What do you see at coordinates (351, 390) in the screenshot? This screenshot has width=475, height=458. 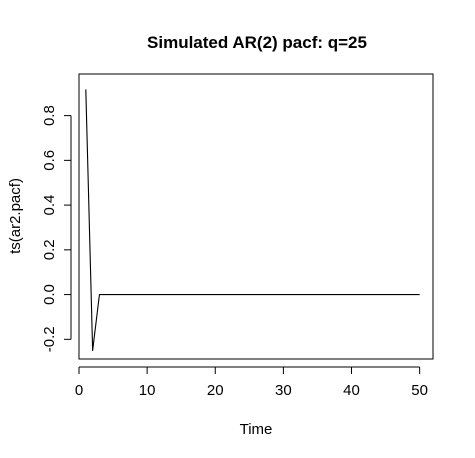 I see `x-tick-label: 40` at bounding box center [351, 390].